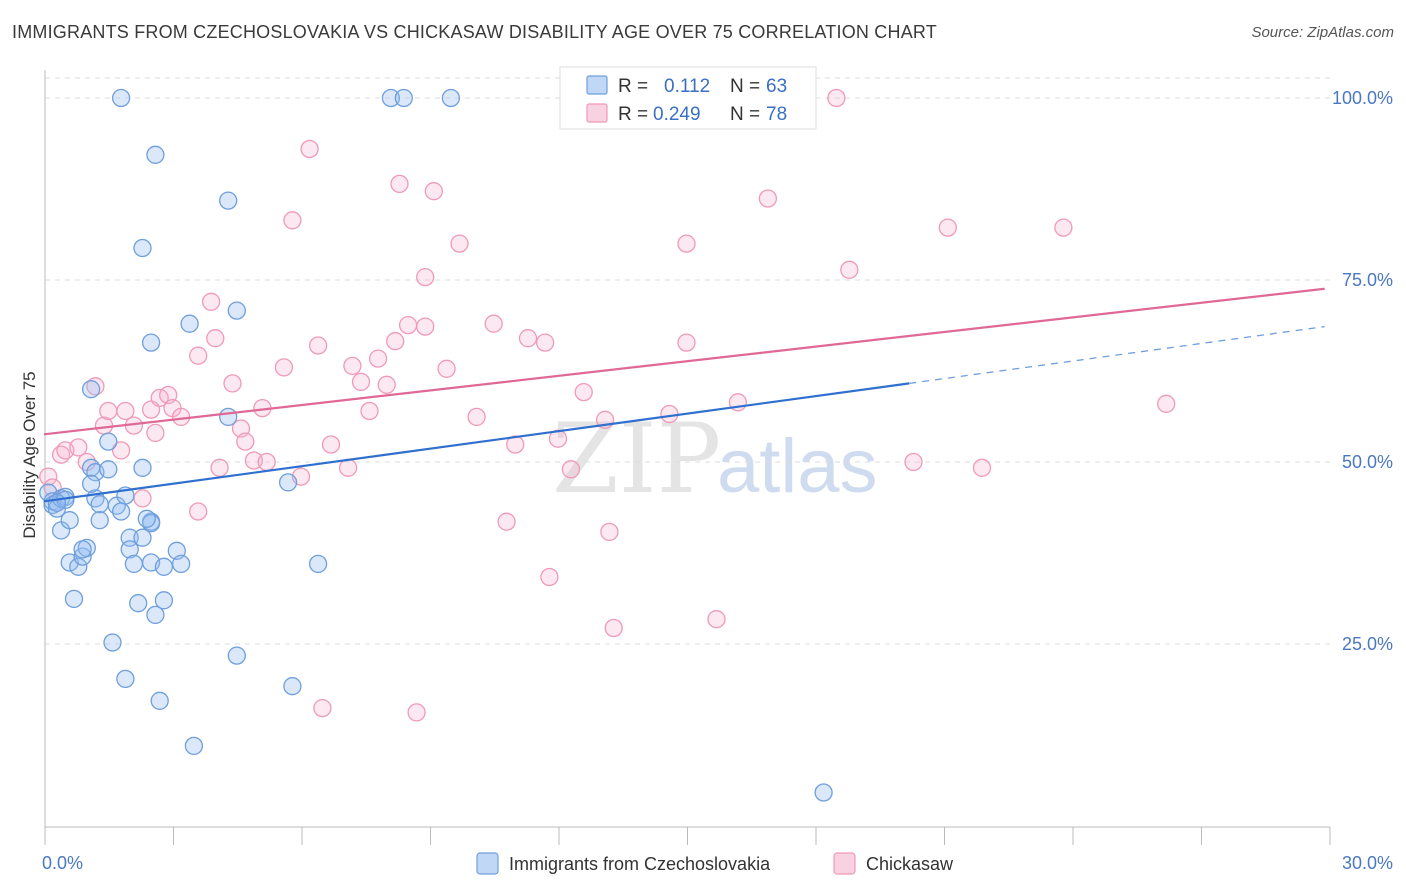 The height and width of the screenshot is (892, 1406). Describe the element at coordinates (910, 864) in the screenshot. I see `bottom-legend-label-chickasaw: Chickasaw` at that location.